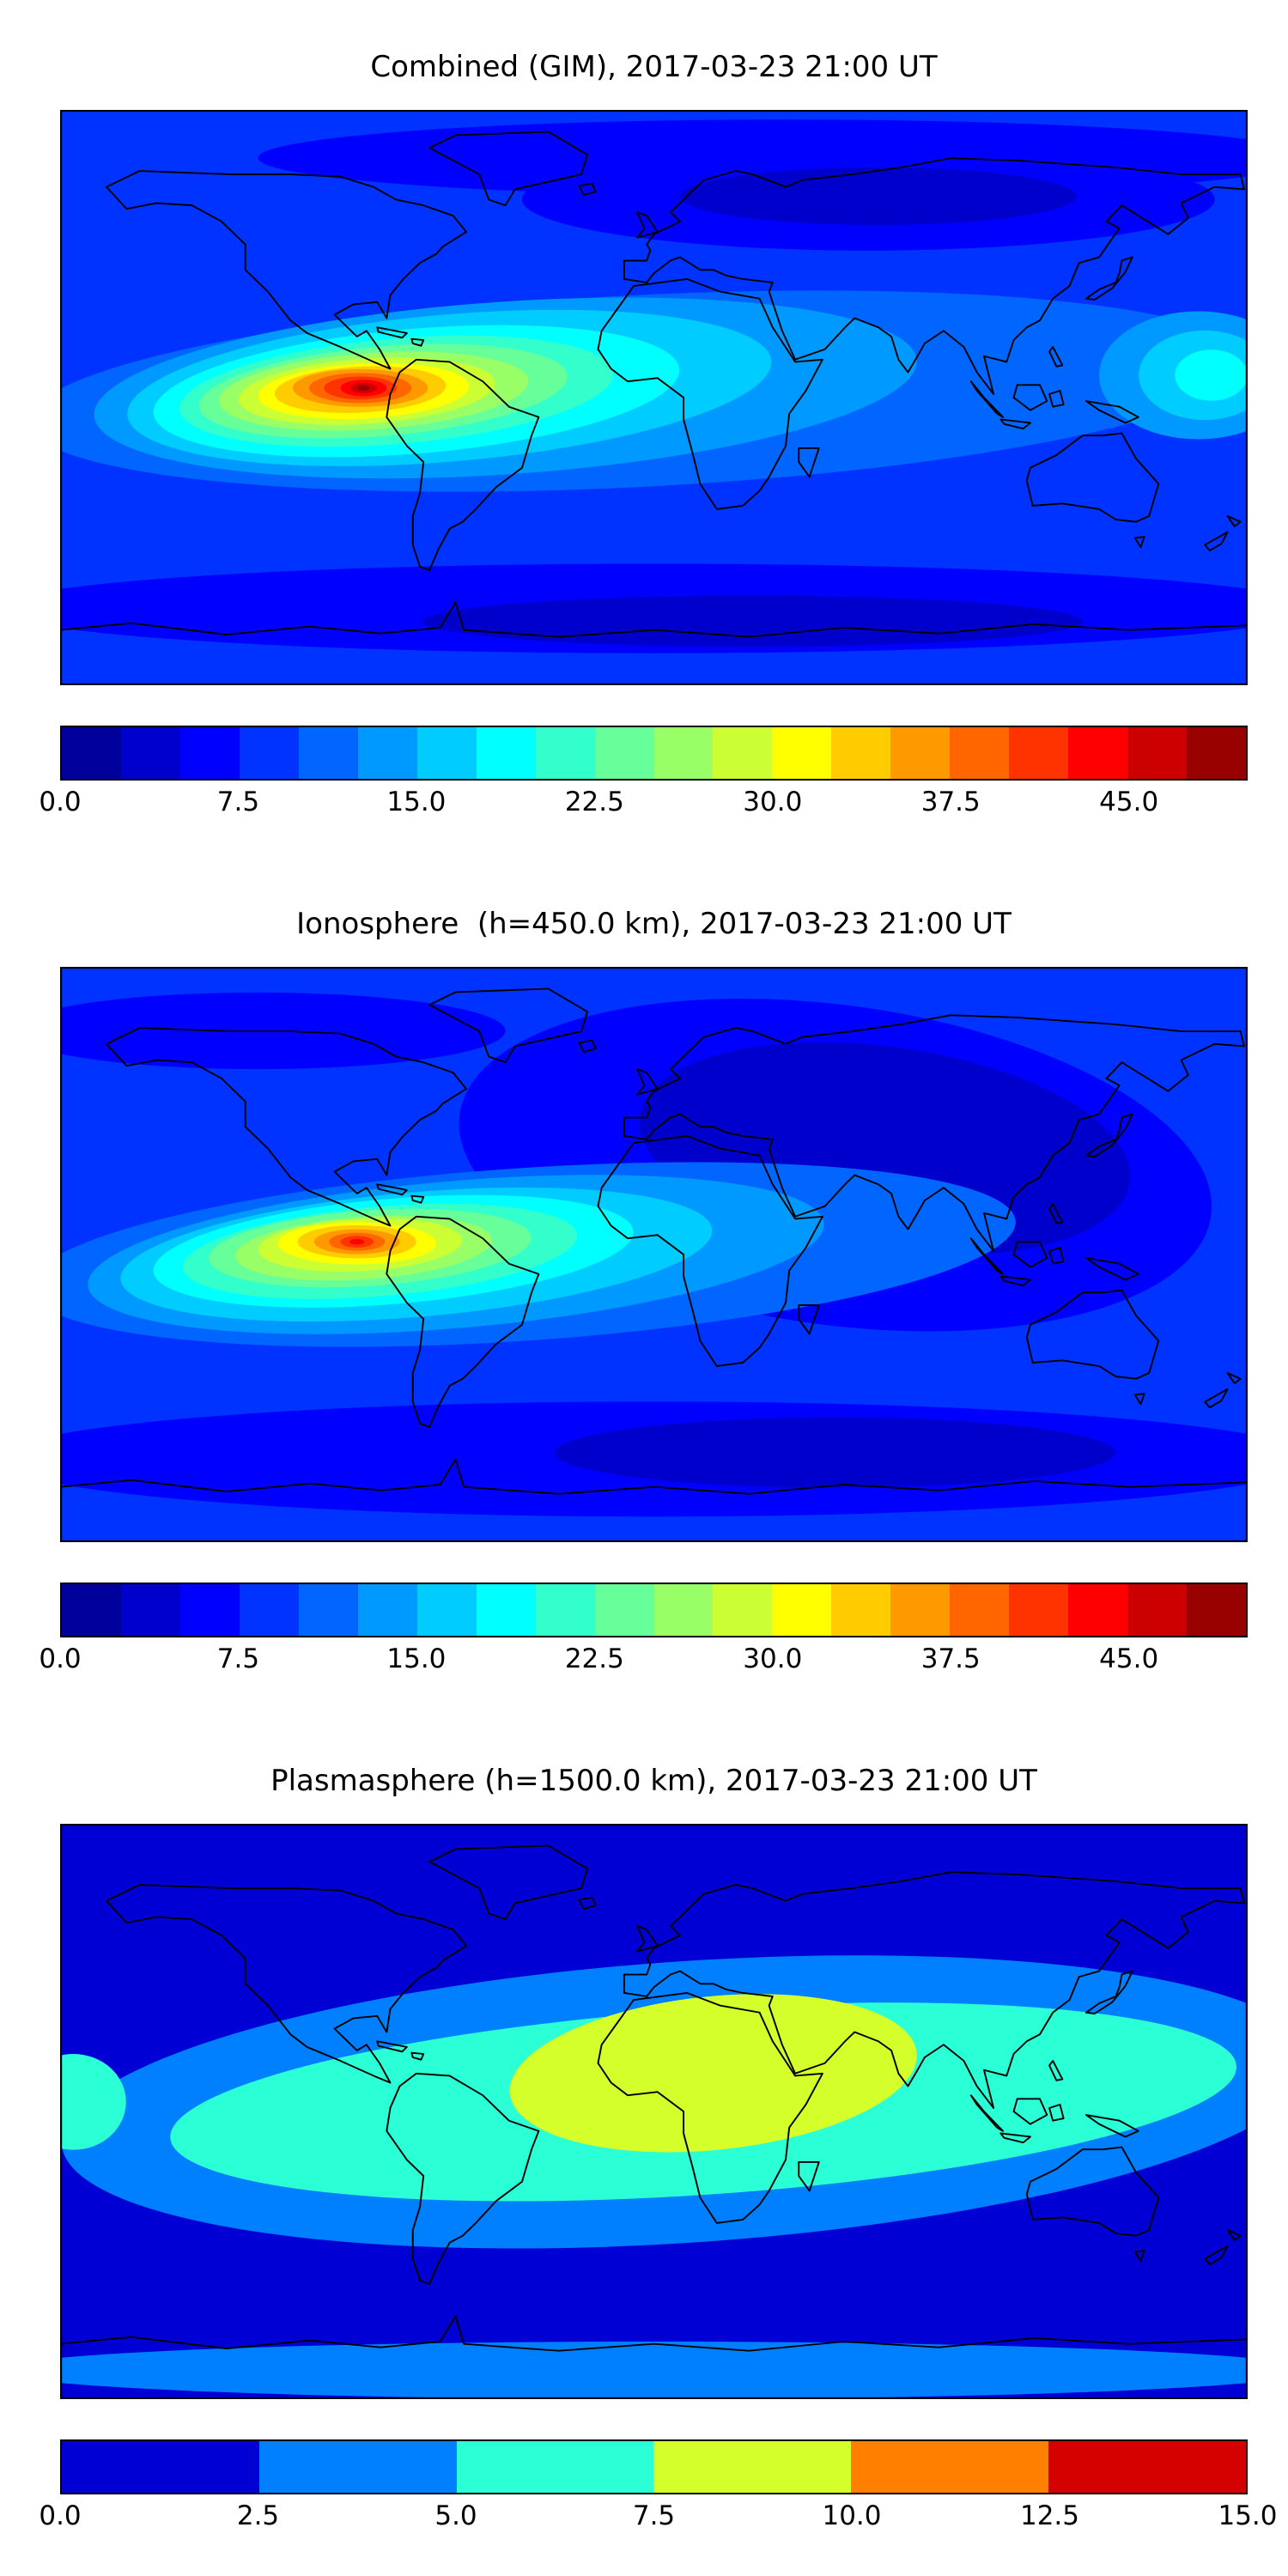  Describe the element at coordinates (1049, 2515) in the screenshot. I see `colorbar-tick-label: 12.5` at that location.